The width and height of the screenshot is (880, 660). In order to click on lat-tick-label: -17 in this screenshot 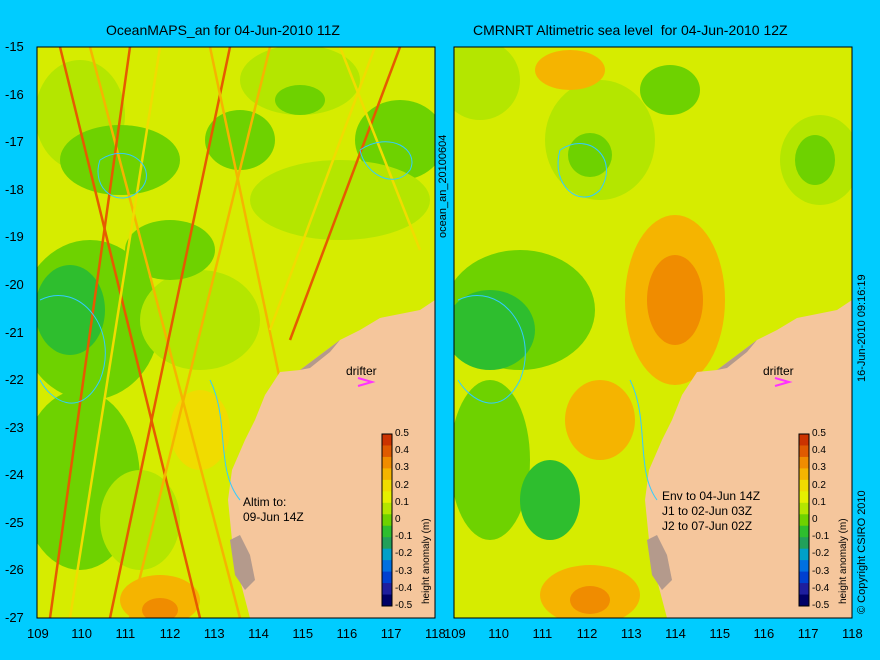, I will do `click(14, 142)`.